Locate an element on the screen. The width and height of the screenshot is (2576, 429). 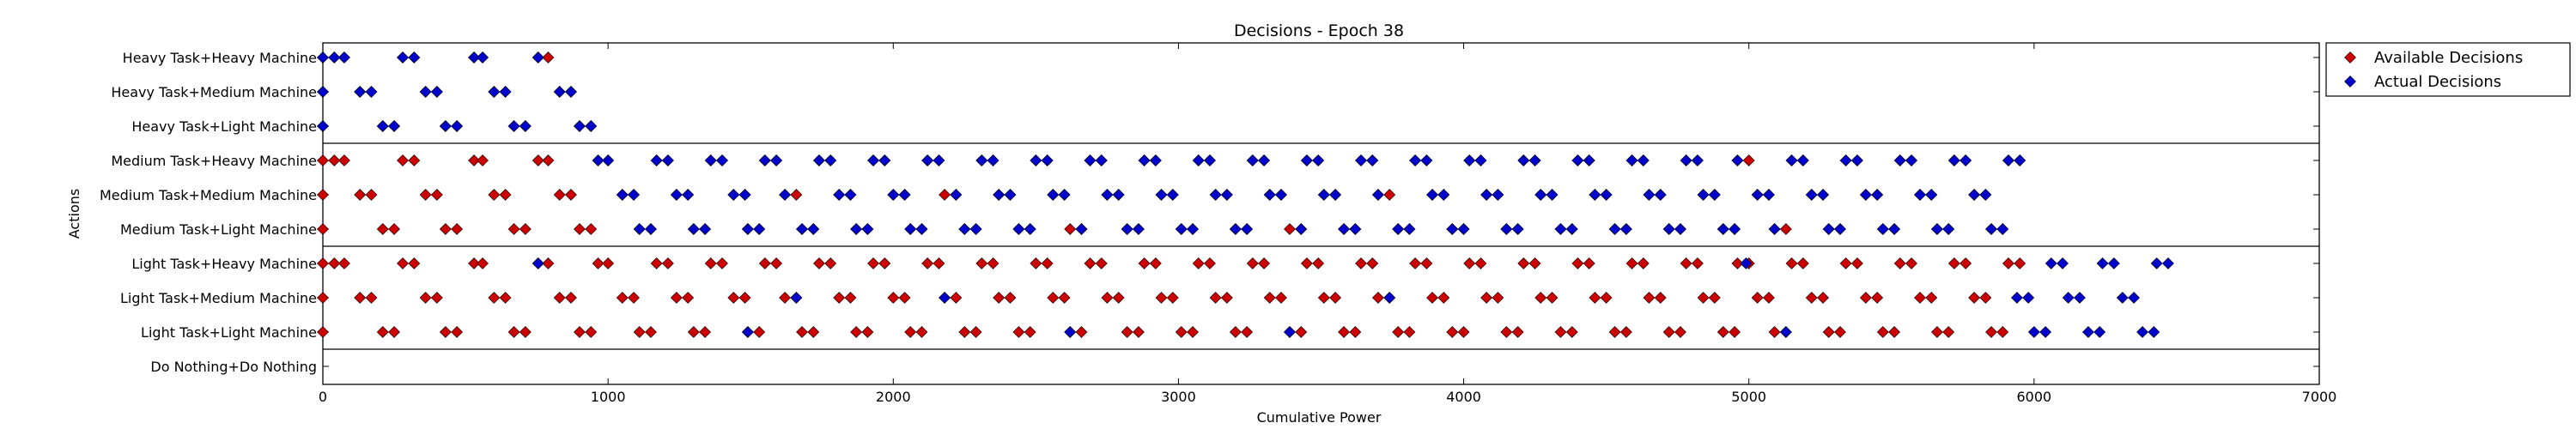
x-tick-label: 3000 is located at coordinates (1178, 397).